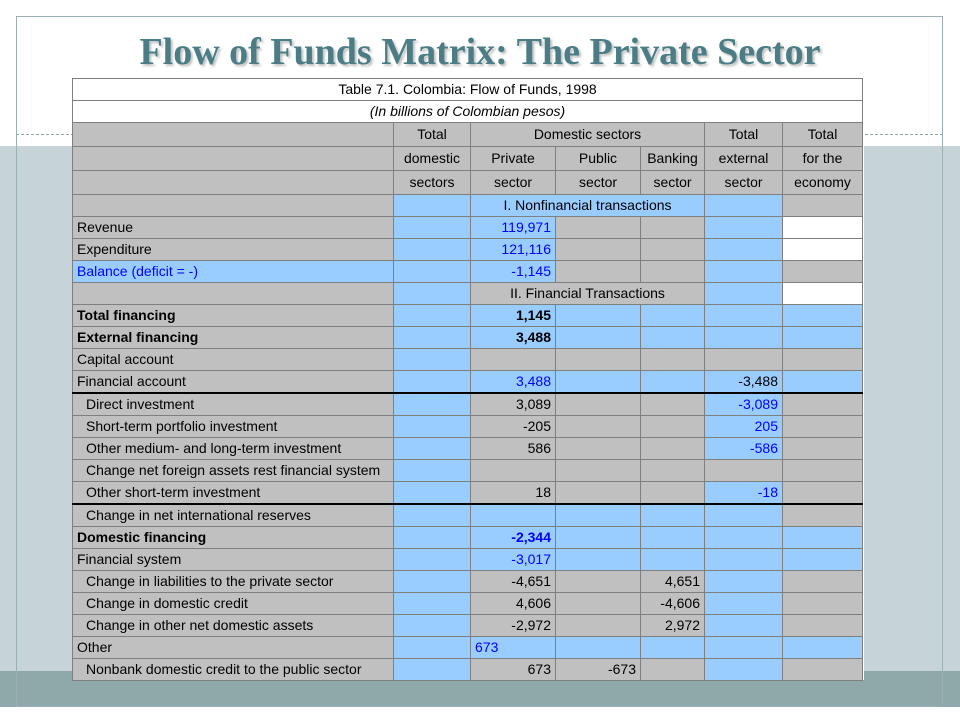  What do you see at coordinates (743, 404) in the screenshot?
I see `external-value: -3,089` at bounding box center [743, 404].